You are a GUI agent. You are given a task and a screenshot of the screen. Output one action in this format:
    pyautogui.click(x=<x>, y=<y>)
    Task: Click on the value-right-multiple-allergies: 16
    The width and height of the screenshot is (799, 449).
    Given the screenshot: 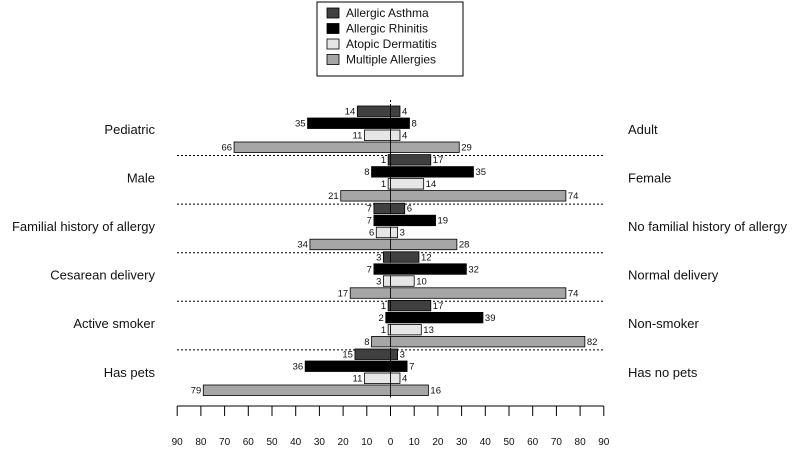 What is the action you would take?
    pyautogui.click(x=435, y=391)
    